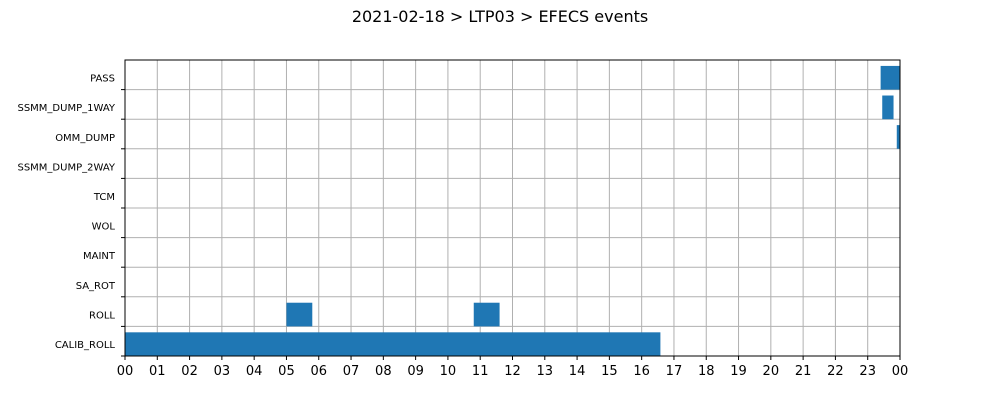 Image resolution: width=1000 pixels, height=400 pixels. I want to click on y-tick-label: OMM_DUMP, so click(85, 138).